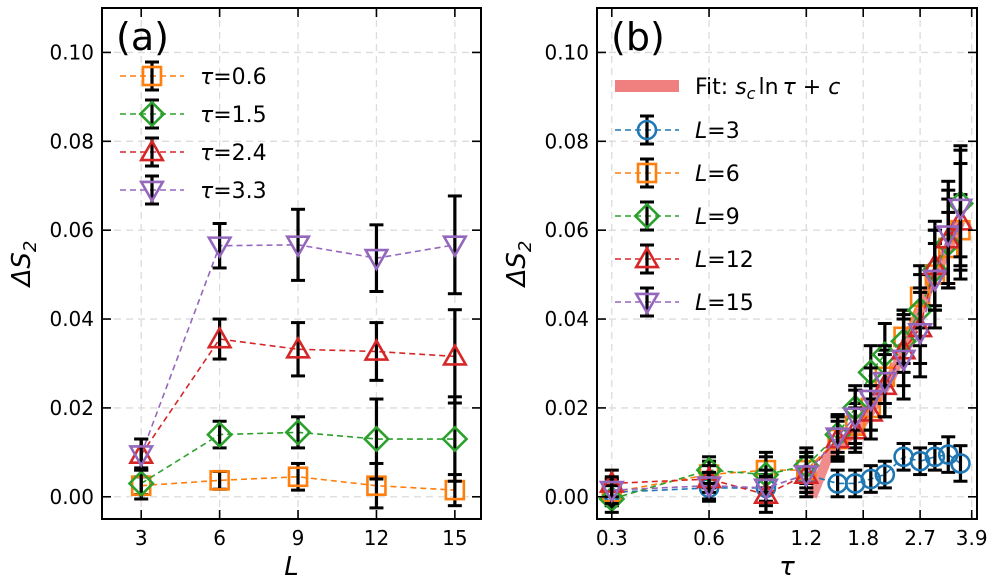  What do you see at coordinates (142, 37) in the screenshot?
I see `panel-label: (a)` at bounding box center [142, 37].